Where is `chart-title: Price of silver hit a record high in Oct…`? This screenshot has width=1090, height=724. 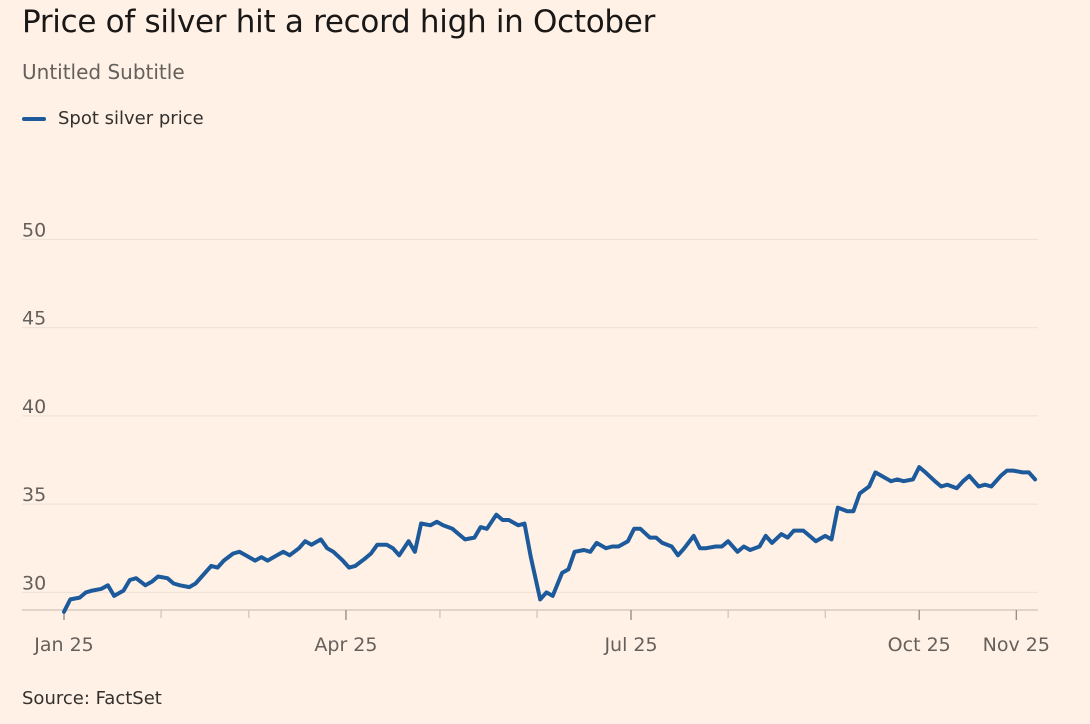 chart-title: Price of silver hit a record high in Oct… is located at coordinates (339, 22).